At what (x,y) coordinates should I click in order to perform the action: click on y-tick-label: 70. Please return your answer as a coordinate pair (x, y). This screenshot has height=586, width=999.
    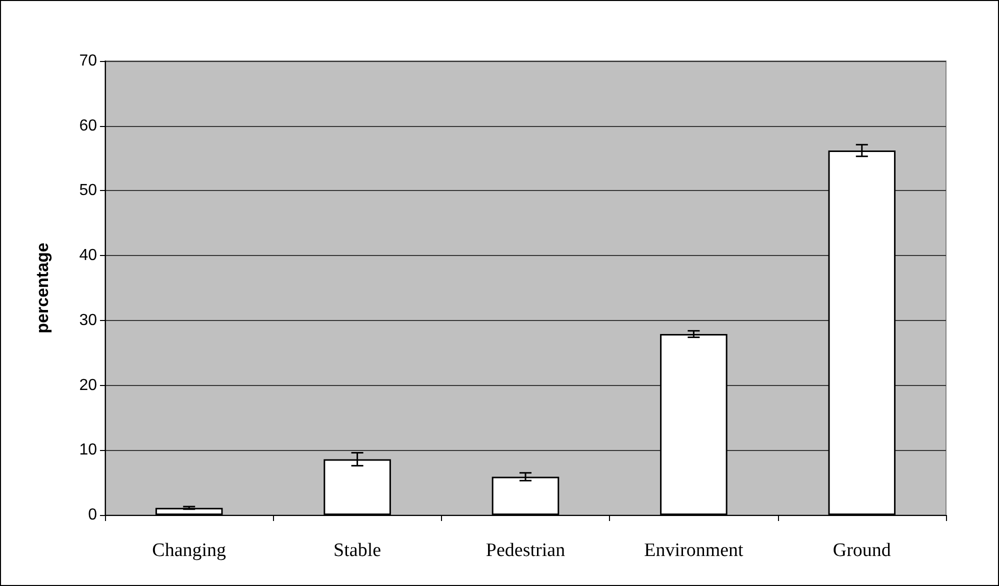
    Looking at the image, I should click on (88, 61).